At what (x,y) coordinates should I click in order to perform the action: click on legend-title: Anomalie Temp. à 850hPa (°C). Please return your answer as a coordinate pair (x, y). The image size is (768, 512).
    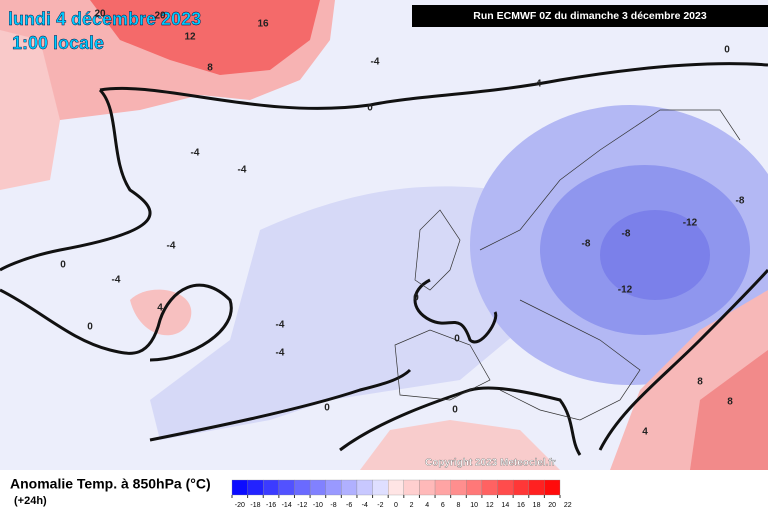
    Looking at the image, I should click on (110, 484).